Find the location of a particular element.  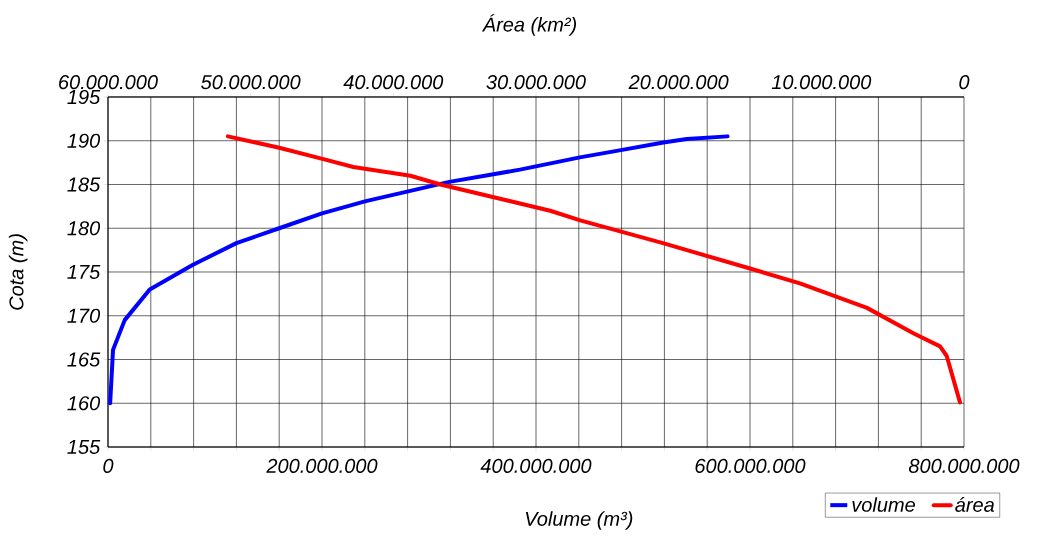

y-axis-title: Cota (m) is located at coordinates (18, 272).